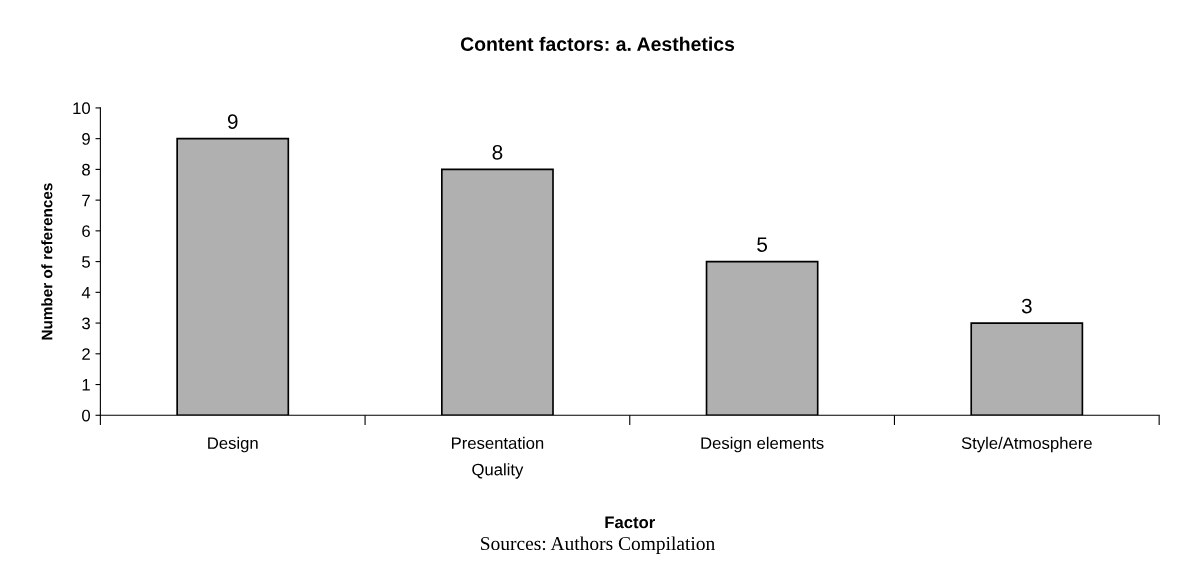 Image resolution: width=1195 pixels, height=565 pixels. What do you see at coordinates (498, 457) in the screenshot?
I see `x-tick-label: Presentation Quality` at bounding box center [498, 457].